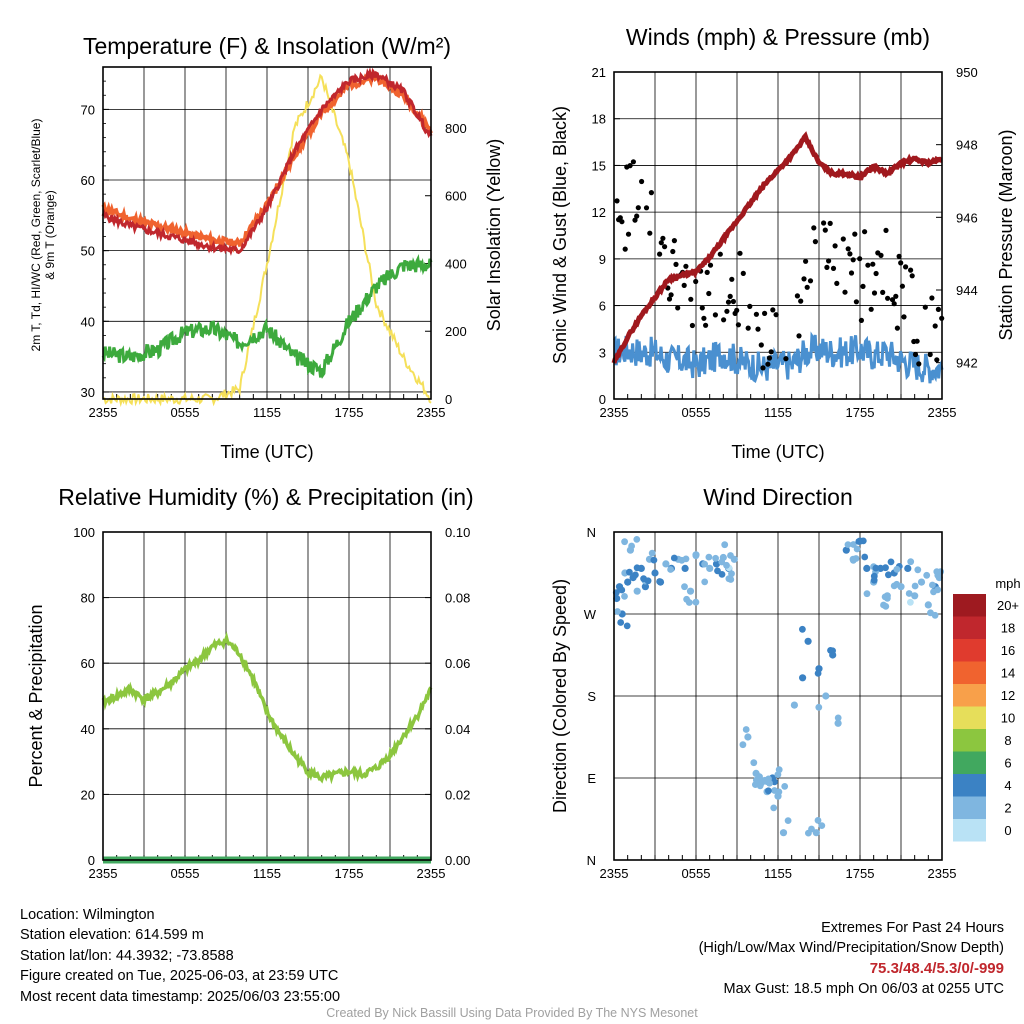 The image size is (1024, 1024). I want to click on dir-legend-unit: mph, so click(1007, 583).